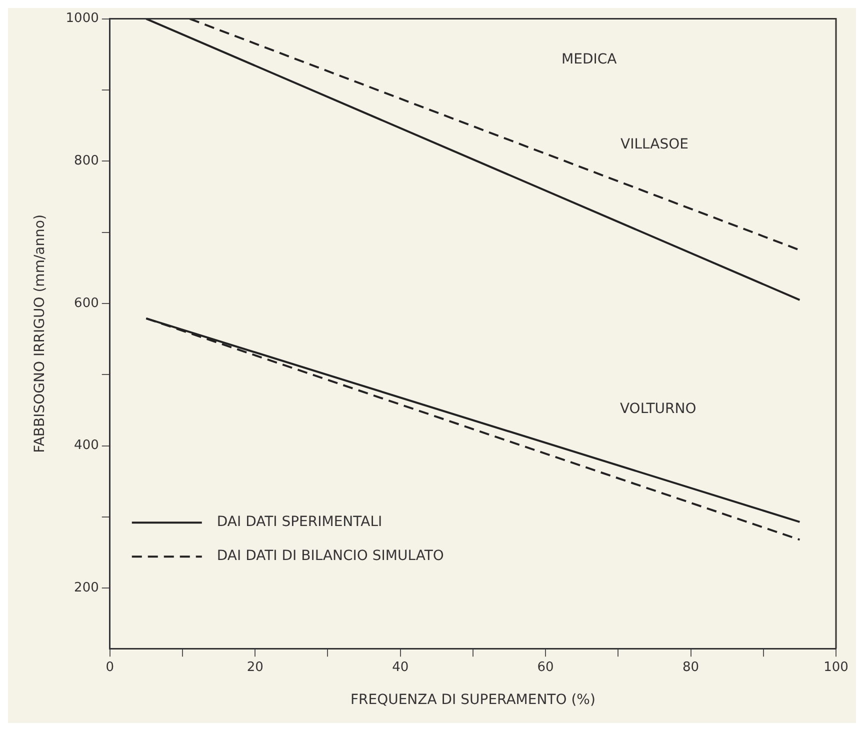  What do you see at coordinates (86, 588) in the screenshot?
I see `y-tick-label: 200` at bounding box center [86, 588].